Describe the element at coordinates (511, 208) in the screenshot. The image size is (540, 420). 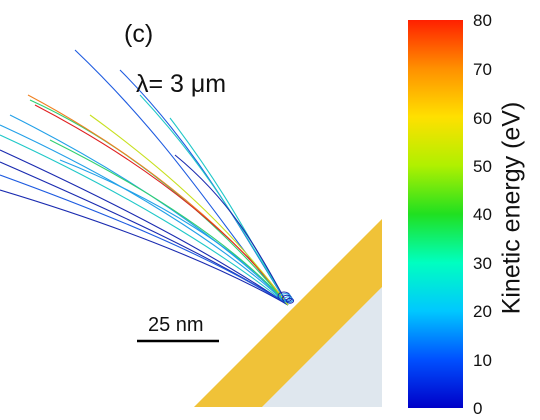
I see `colorbar-title: Kinetic energy (eV)` at that location.